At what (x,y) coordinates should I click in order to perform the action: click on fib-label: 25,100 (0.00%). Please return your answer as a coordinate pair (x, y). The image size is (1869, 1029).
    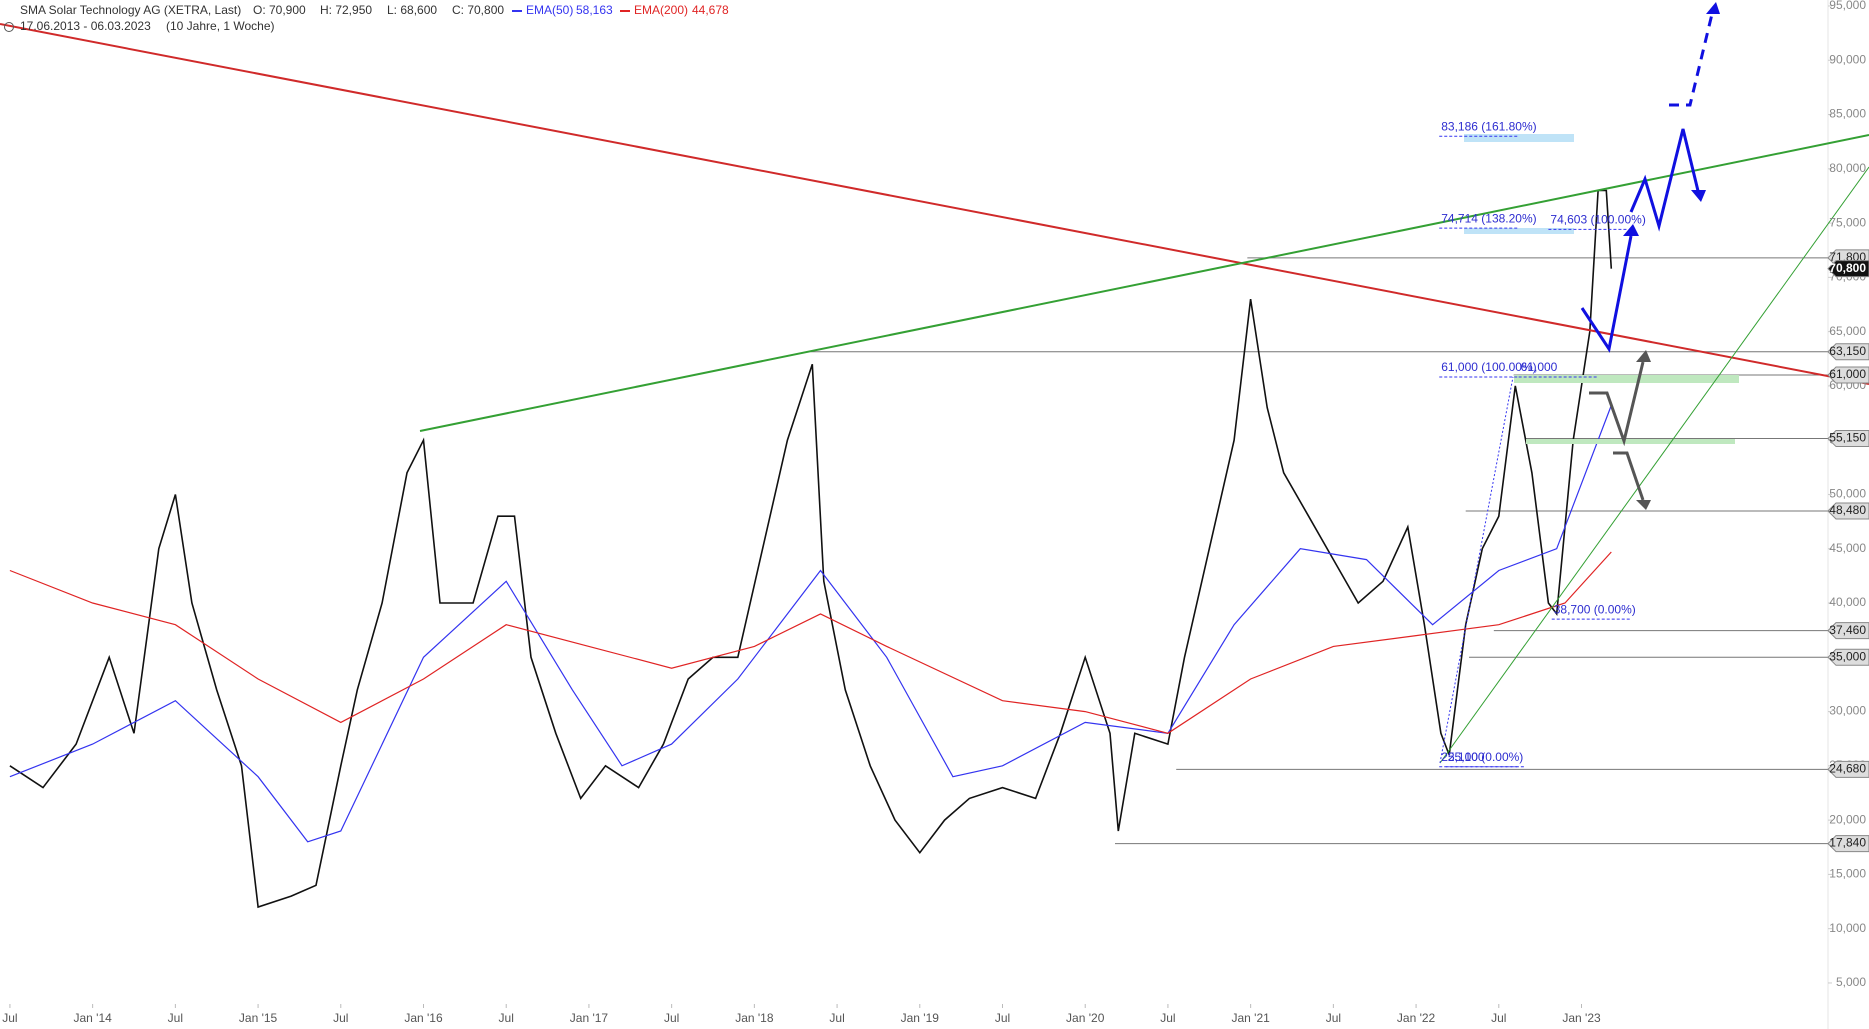
    Looking at the image, I should click on (1482, 757).